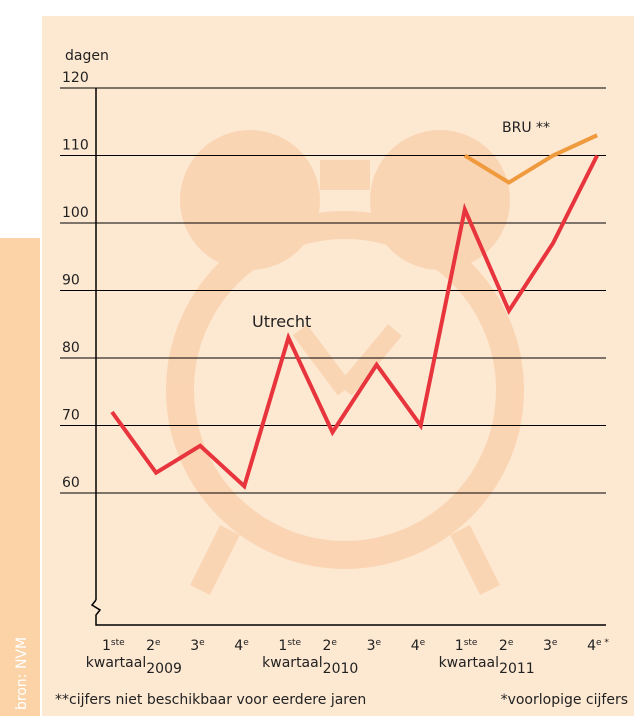 This screenshot has width=634, height=720. I want to click on y-tick-label: 70, so click(71, 416).